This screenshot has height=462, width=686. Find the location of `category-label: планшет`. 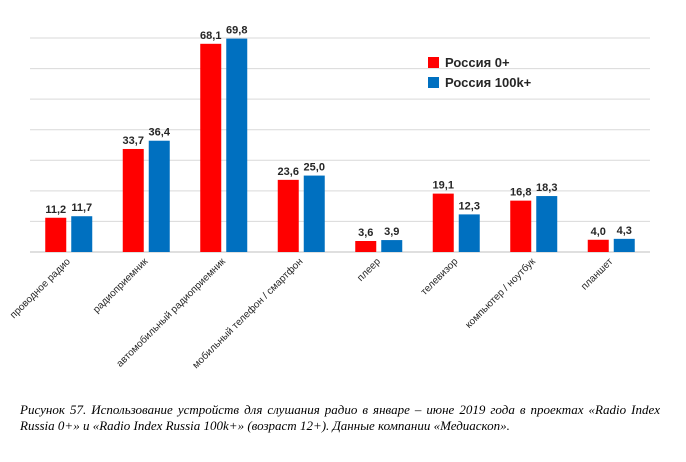

category-label: планшет is located at coordinates (597, 274).